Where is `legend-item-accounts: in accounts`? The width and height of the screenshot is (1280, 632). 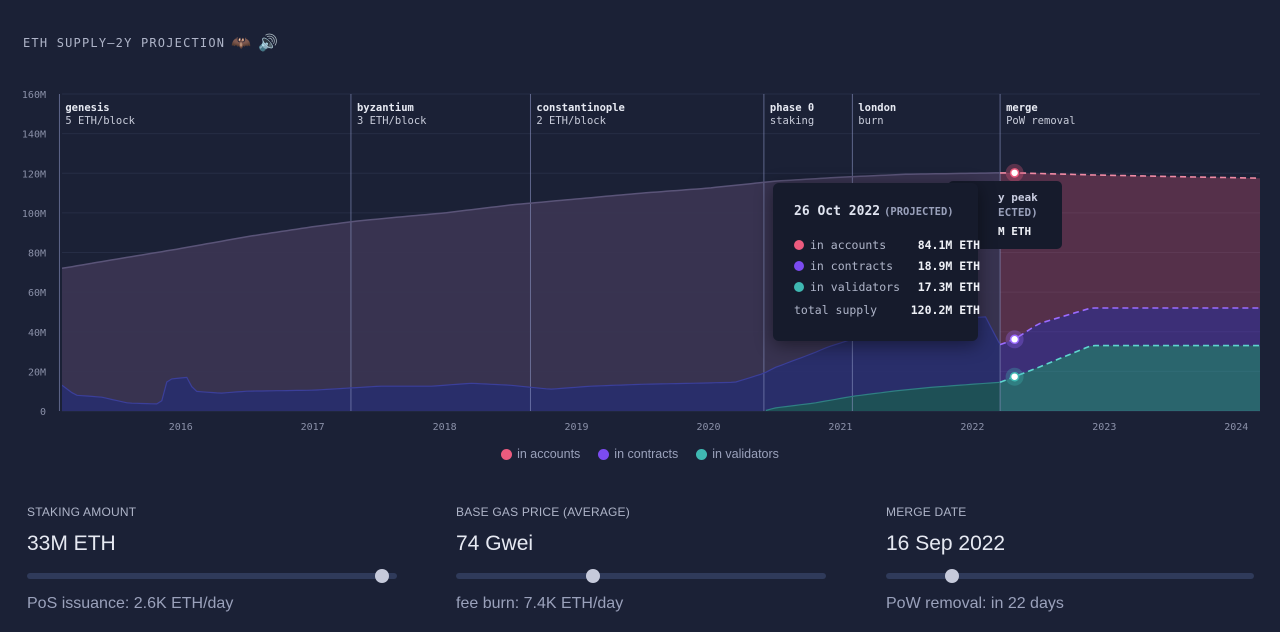 legend-item-accounts: in accounts is located at coordinates (540, 454).